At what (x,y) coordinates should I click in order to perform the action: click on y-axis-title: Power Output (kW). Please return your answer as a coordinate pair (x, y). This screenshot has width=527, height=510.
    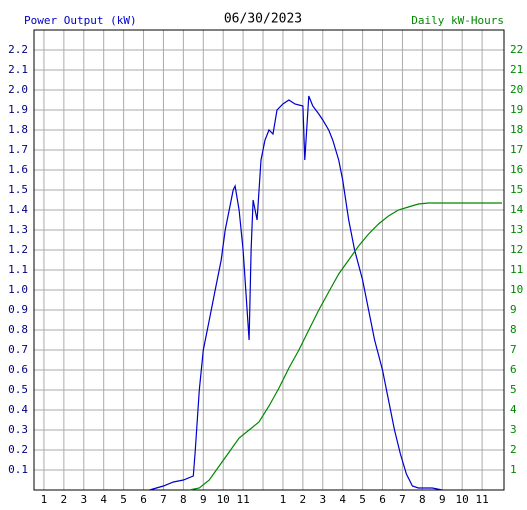
    Looking at the image, I should click on (80, 20).